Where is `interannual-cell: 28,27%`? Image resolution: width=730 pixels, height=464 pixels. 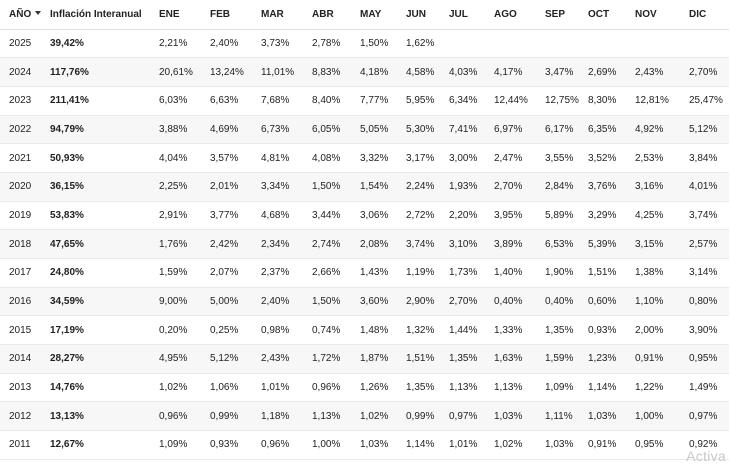 interannual-cell: 28,27% is located at coordinates (104, 359).